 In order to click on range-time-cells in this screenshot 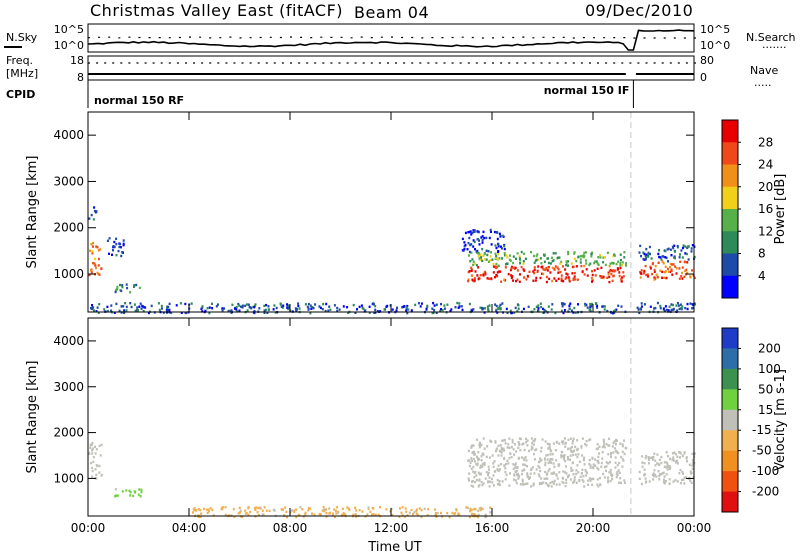, I will do `click(392, 478)`.